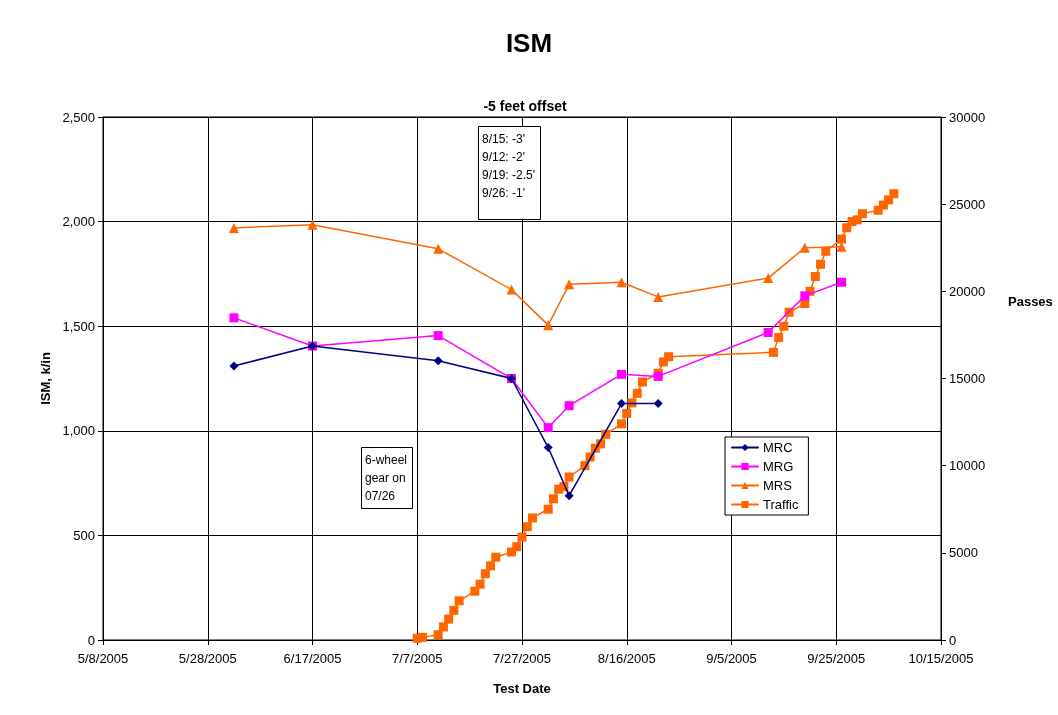  I want to click on x-tick-label: 7/7/2005, so click(417, 658).